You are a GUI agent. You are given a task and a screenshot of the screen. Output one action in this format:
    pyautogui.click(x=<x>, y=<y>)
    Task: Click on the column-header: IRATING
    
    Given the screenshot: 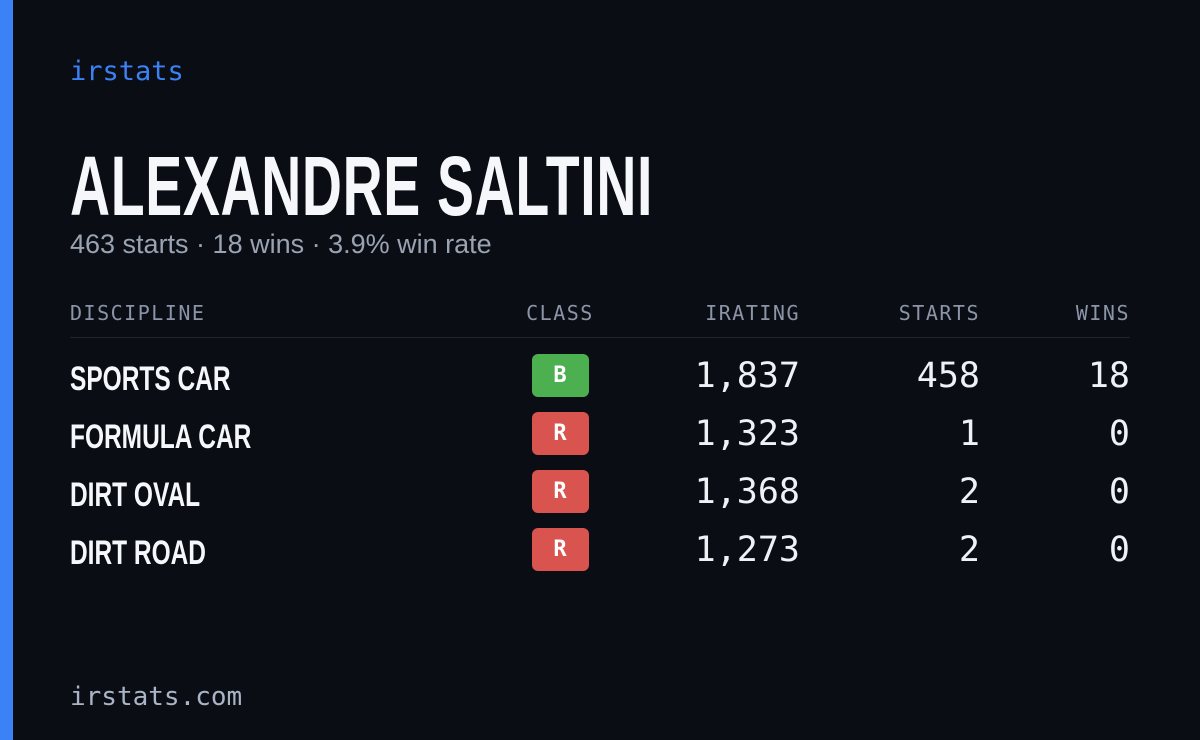 What is the action you would take?
    pyautogui.click(x=752, y=313)
    